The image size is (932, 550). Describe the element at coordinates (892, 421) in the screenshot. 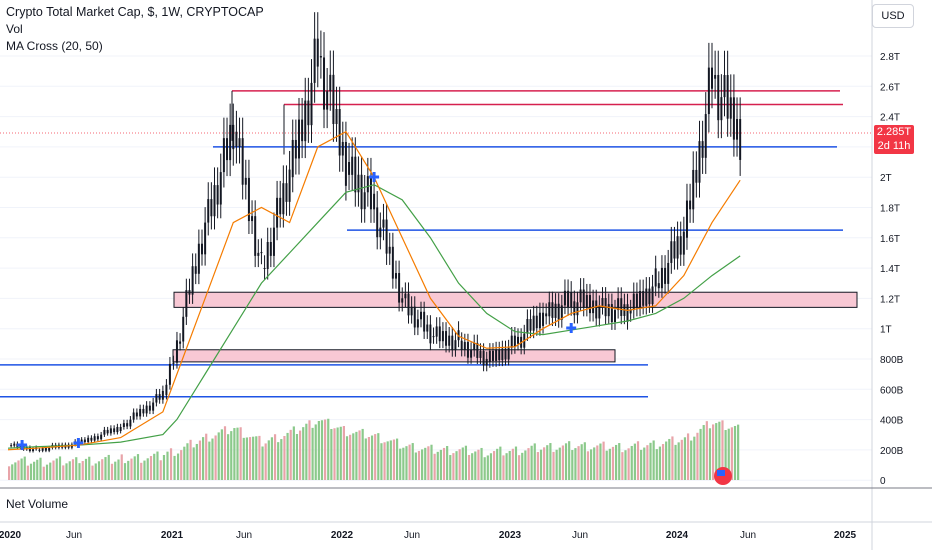

I see `price-tick-label: 400B` at that location.